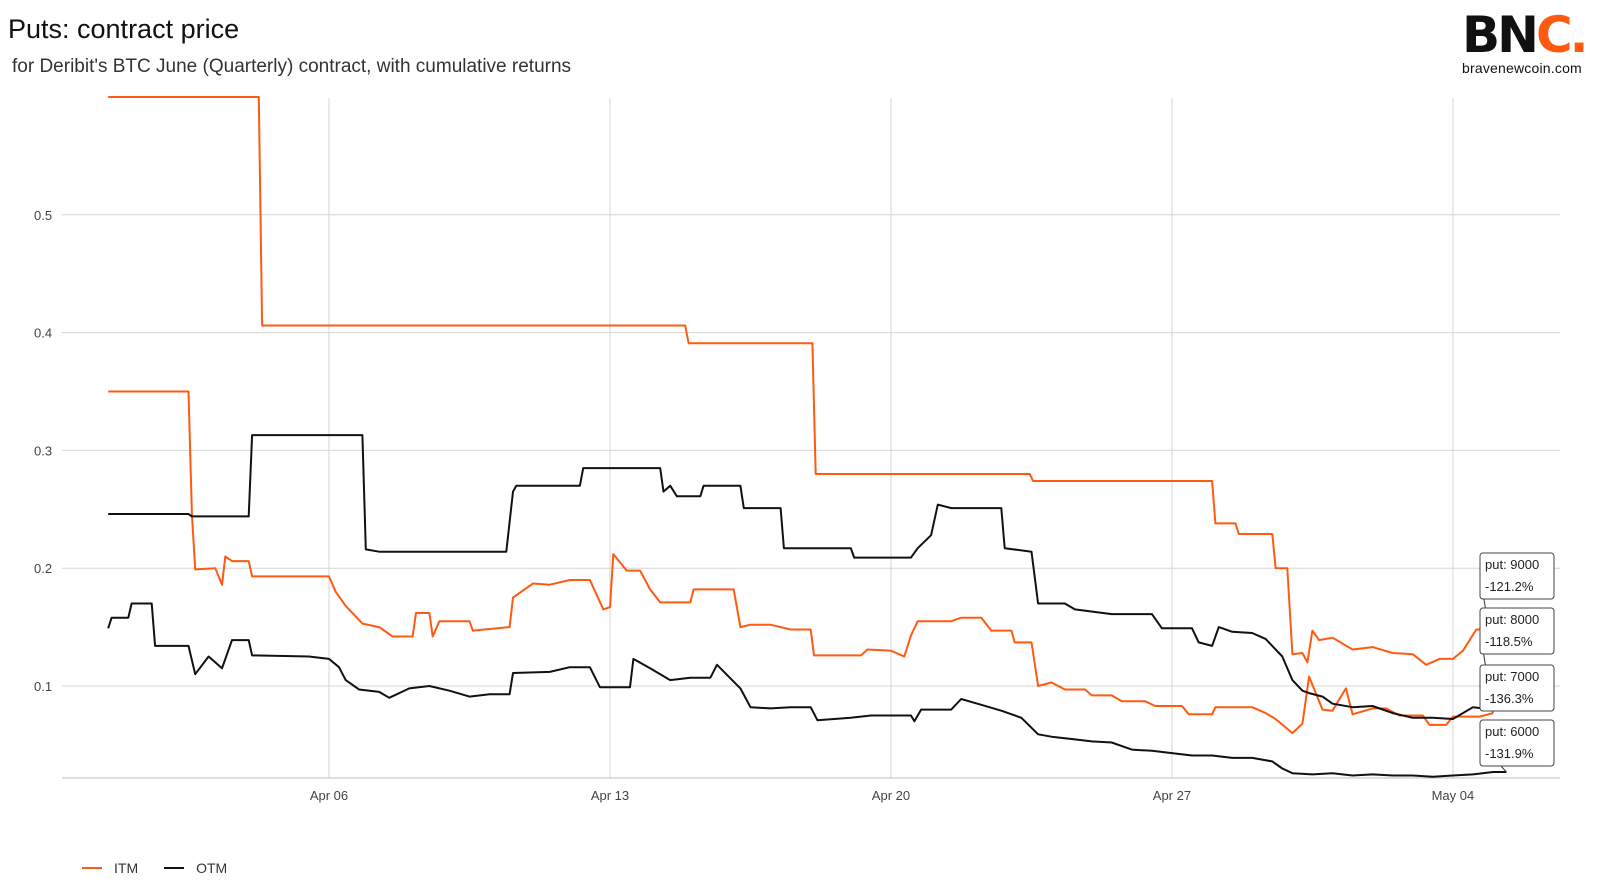 The width and height of the screenshot is (1600, 895). I want to click on logo-mark: BNC., so click(1527, 35).